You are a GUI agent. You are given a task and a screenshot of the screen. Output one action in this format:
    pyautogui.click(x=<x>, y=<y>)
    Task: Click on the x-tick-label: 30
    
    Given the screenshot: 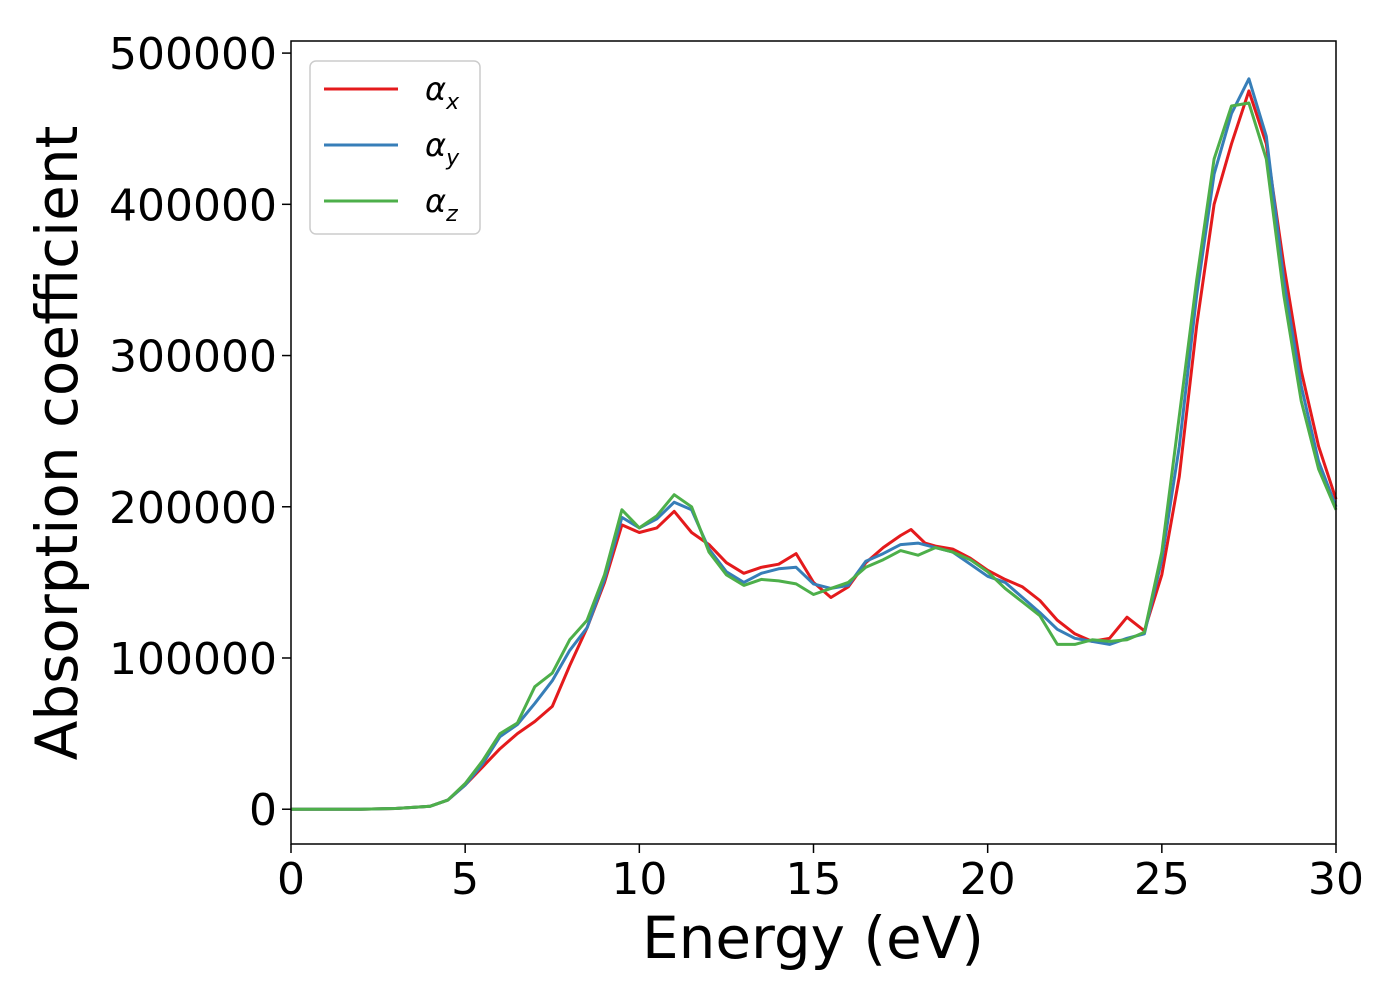 What is the action you would take?
    pyautogui.click(x=1336, y=879)
    